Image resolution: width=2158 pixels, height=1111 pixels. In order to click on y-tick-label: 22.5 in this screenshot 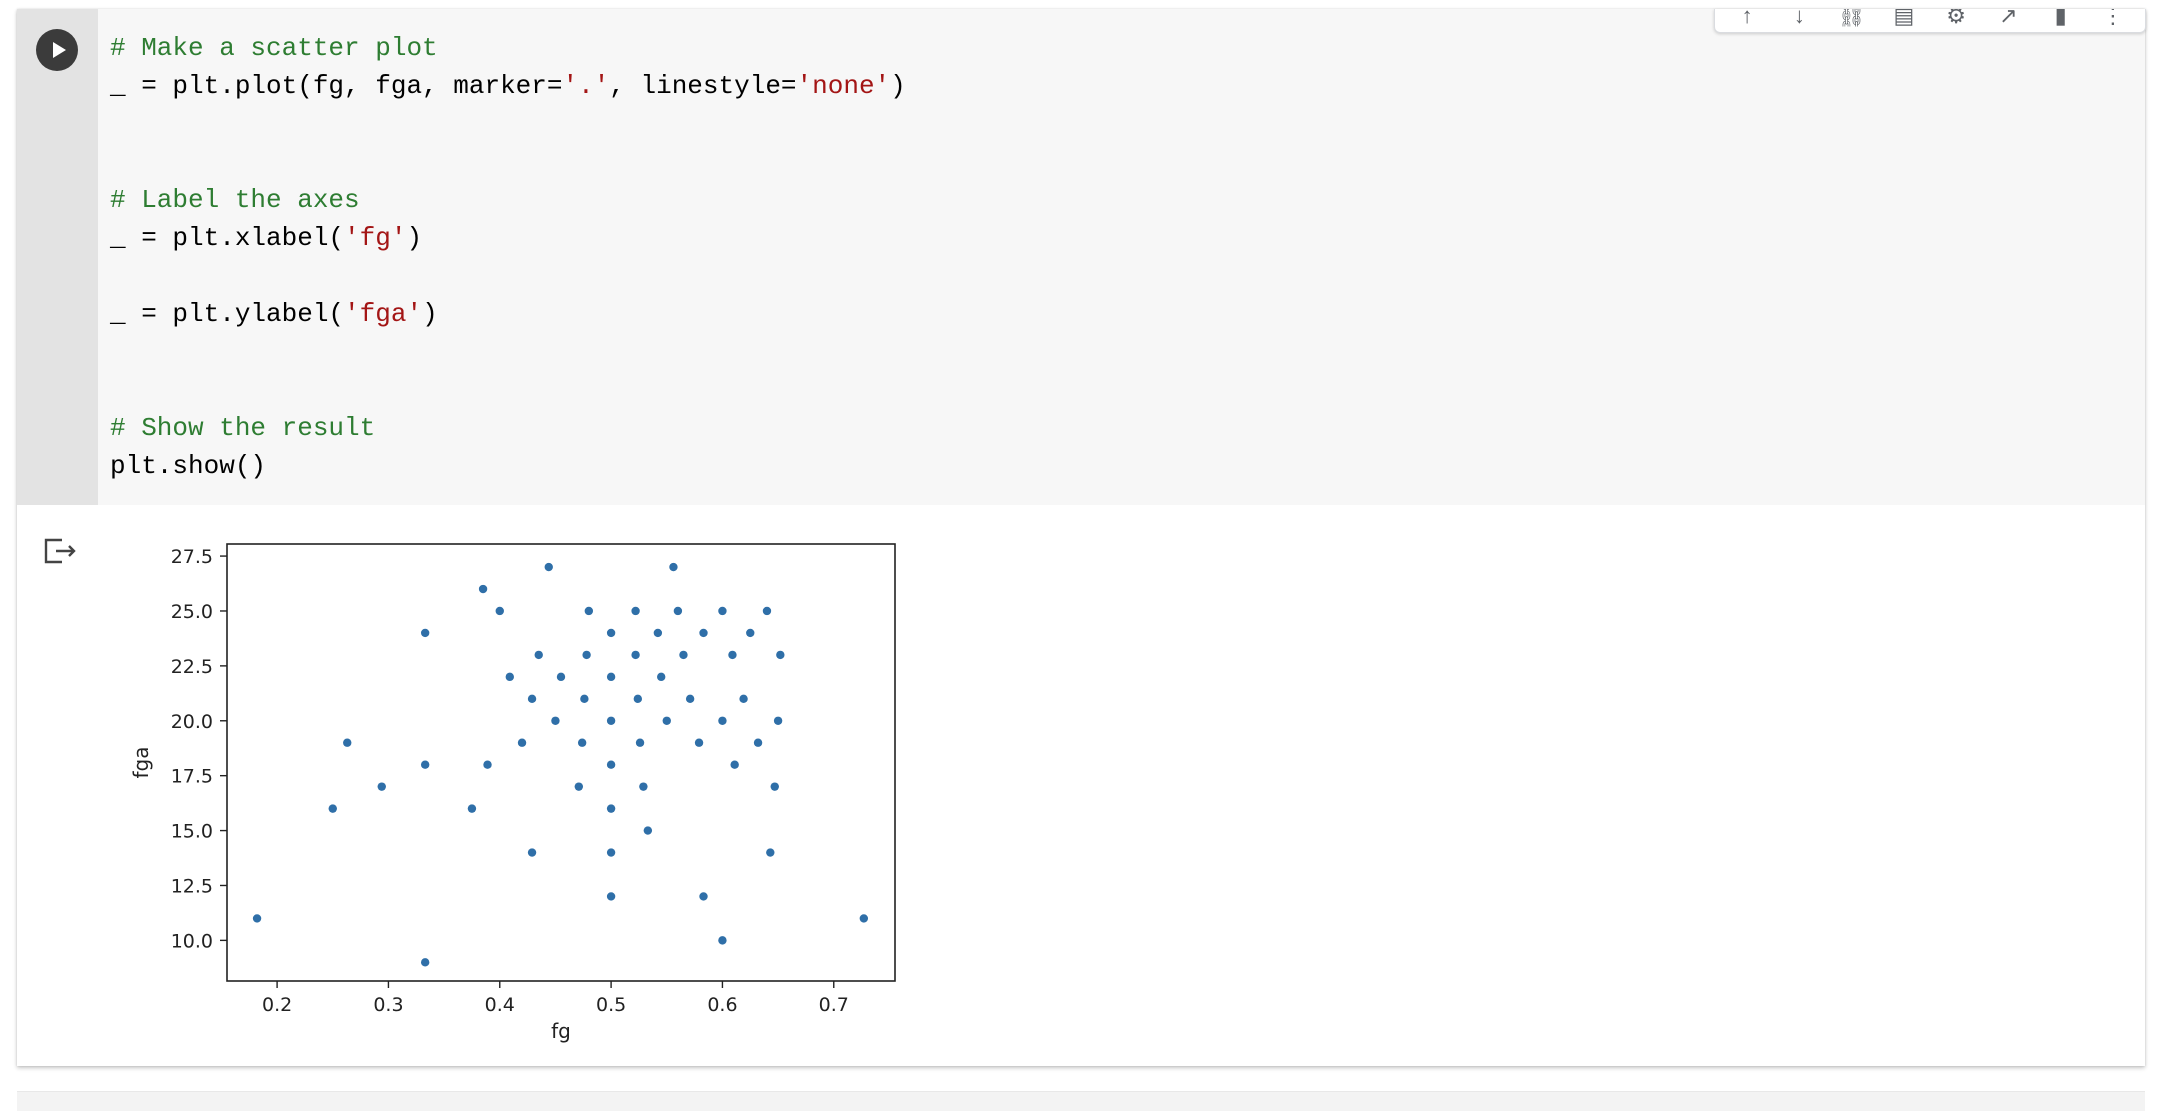, I will do `click(192, 667)`.